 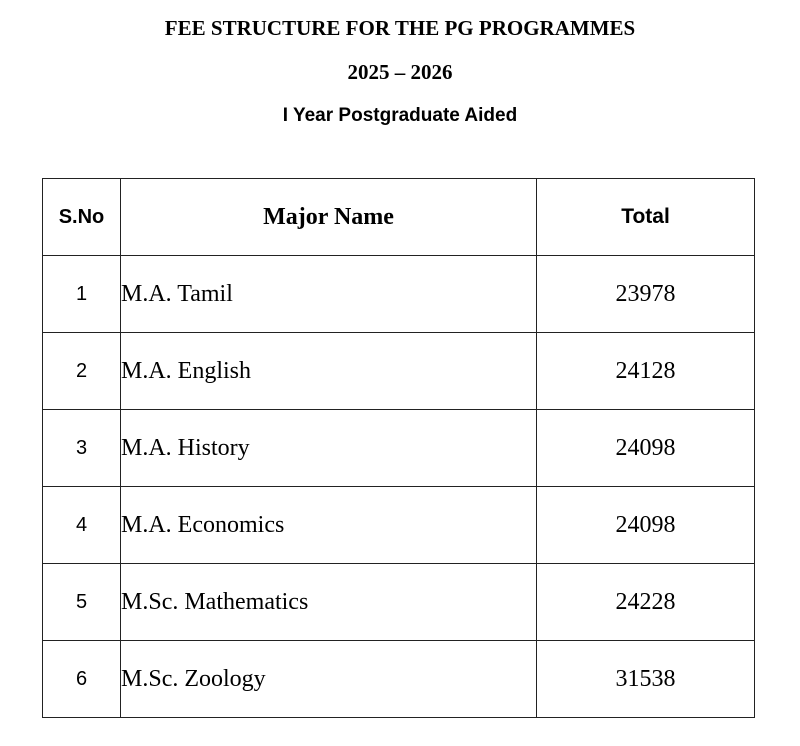 I want to click on document-subtitle: I Year Postgraduate Aided, so click(x=400, y=115).